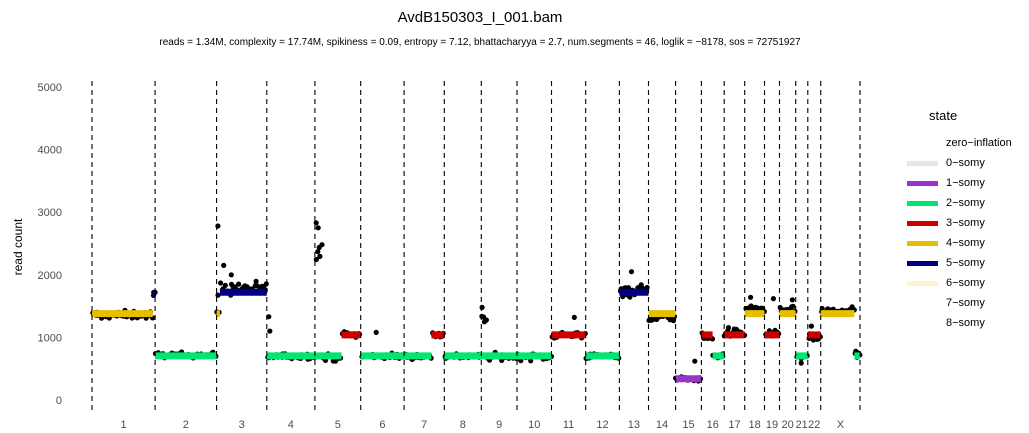 The width and height of the screenshot is (1029, 433). I want to click on legend-label: zero−inflation, so click(979, 143).